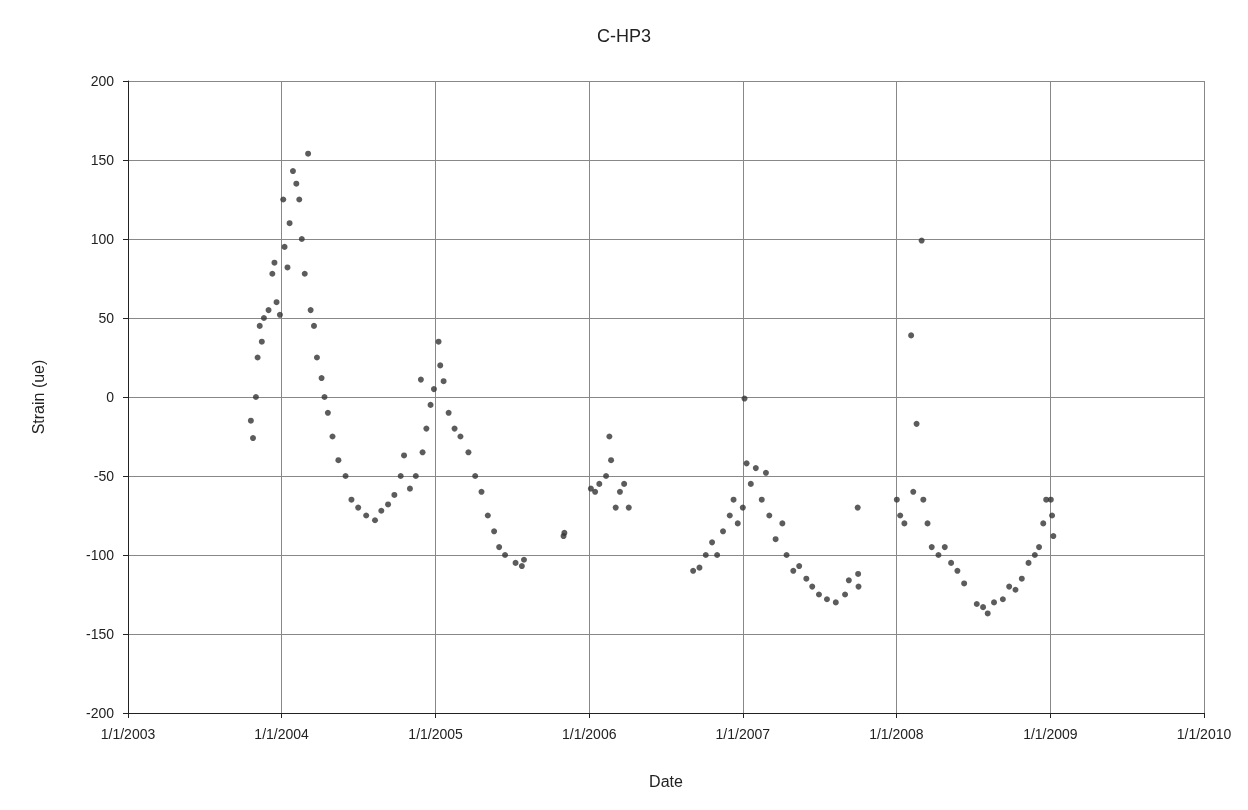 Image resolution: width=1248 pixels, height=810 pixels. I want to click on x-tick-label: 1/1/2003, so click(128, 734).